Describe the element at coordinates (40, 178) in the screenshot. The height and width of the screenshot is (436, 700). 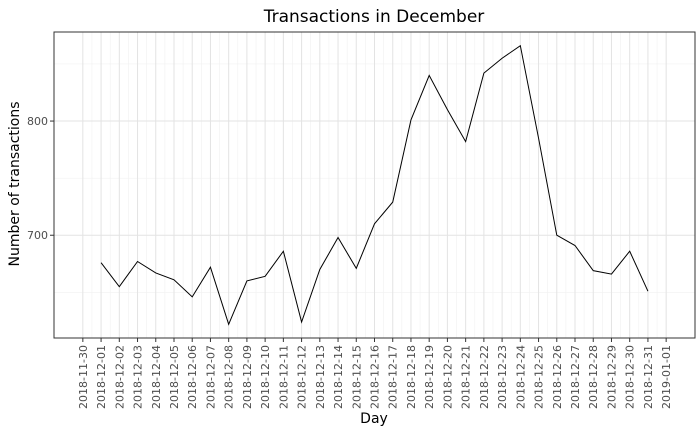
I see `y-axis: 700 800` at that location.